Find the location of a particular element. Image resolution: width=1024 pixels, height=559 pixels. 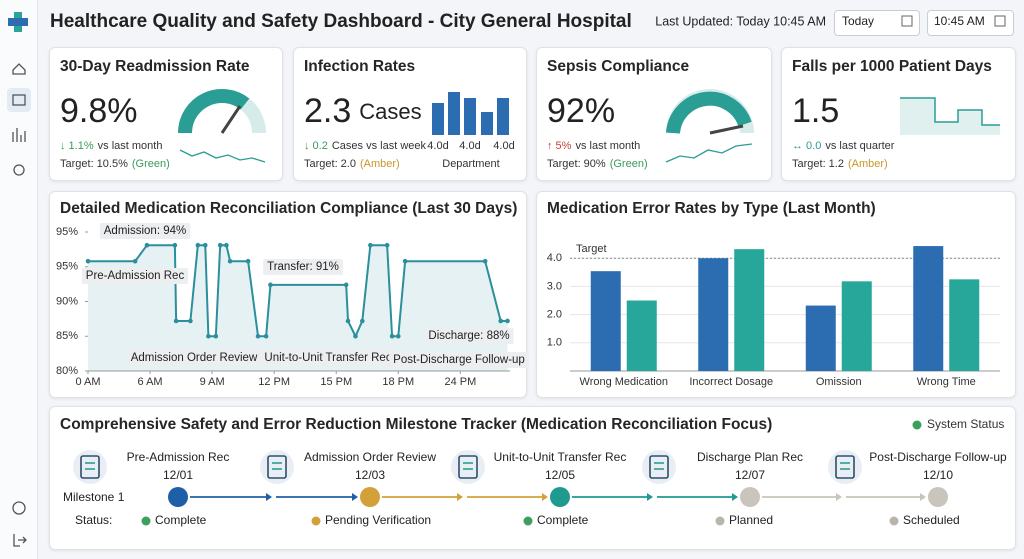

x-tick-label: Wrong Medication is located at coordinates (624, 382).